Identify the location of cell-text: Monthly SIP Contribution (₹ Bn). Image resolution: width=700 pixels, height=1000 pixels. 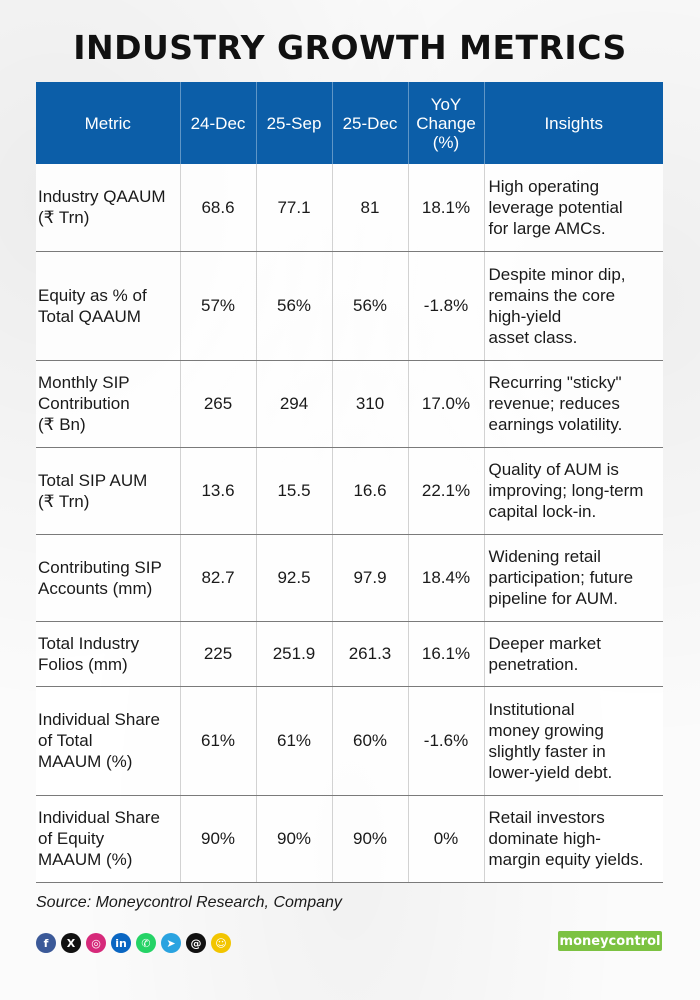
(84, 403).